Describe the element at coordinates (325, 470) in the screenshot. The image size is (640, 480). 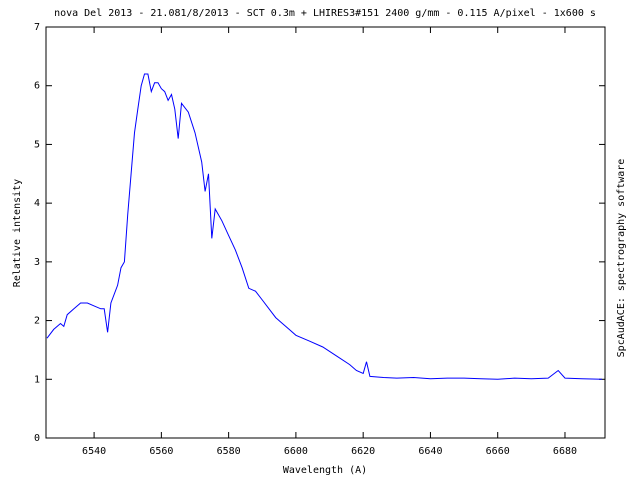
I see `x-axis-label: Wavelength (A)` at that location.